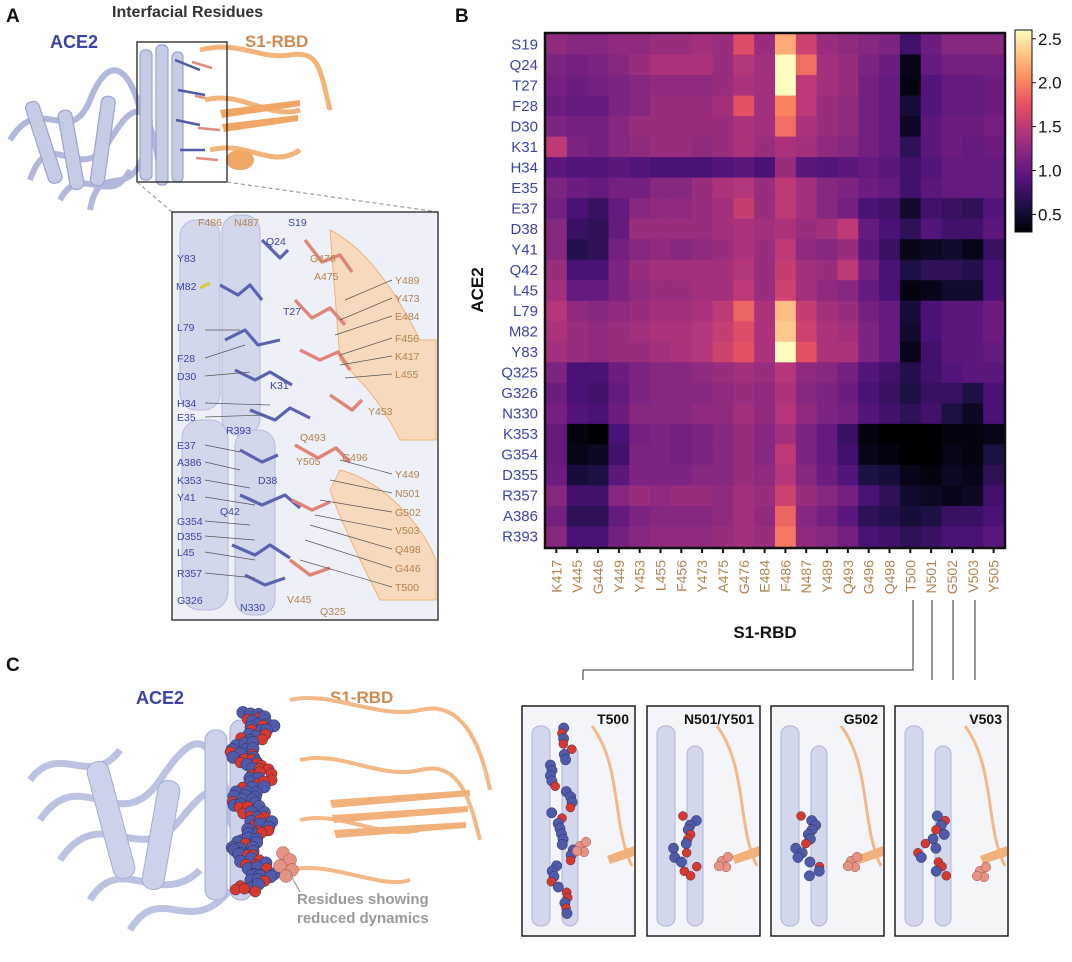 This screenshot has width=1072, height=962. I want to click on y-tick-label: R357, so click(520, 496).